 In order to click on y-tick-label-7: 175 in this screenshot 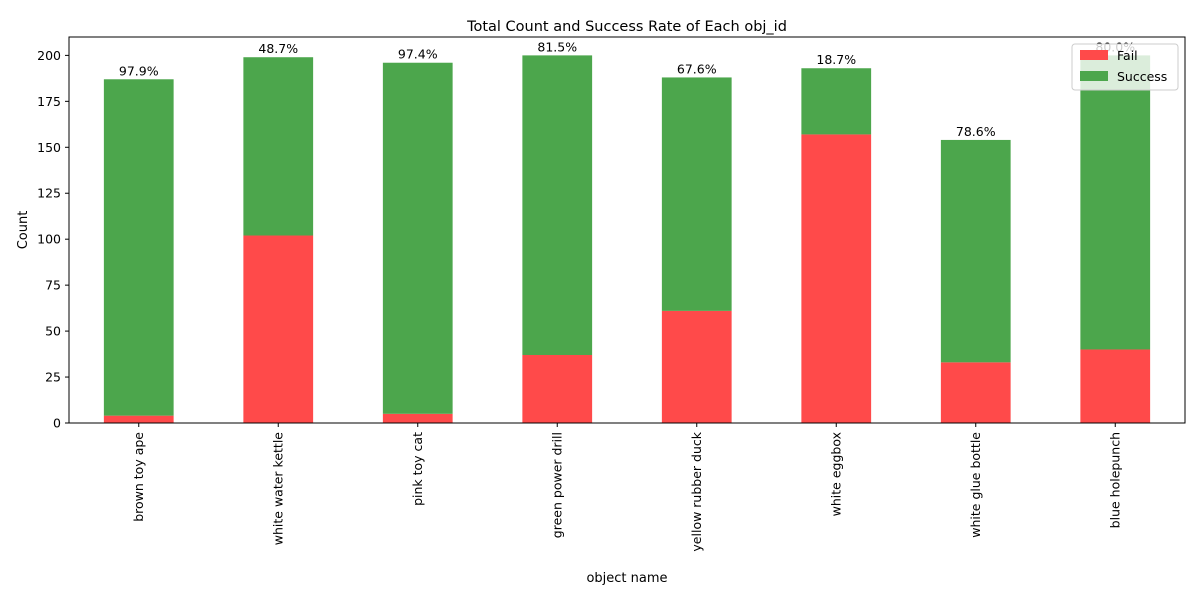, I will do `click(49, 101)`.